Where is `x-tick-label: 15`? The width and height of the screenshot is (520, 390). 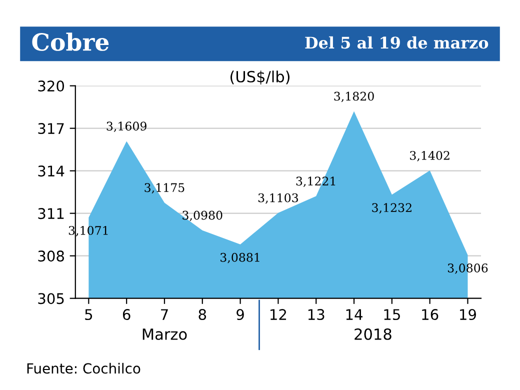 x-tick-label: 15 is located at coordinates (392, 314).